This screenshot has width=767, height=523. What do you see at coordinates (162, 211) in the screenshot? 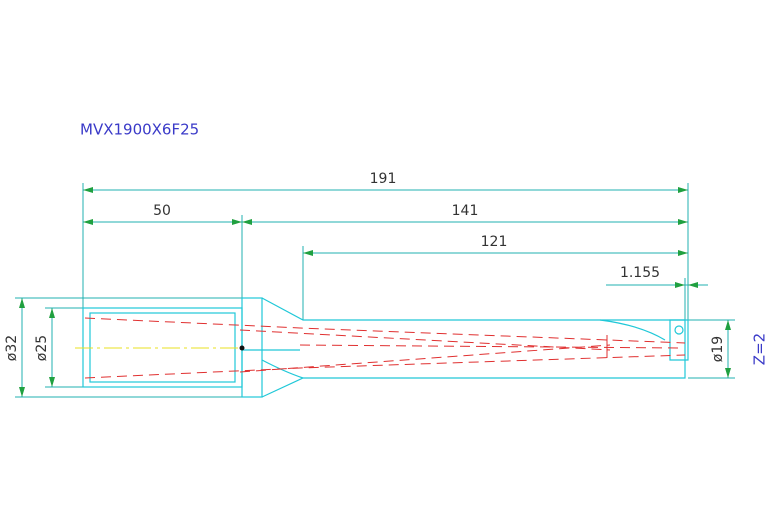
I see `dimension-label: 50` at bounding box center [162, 211].